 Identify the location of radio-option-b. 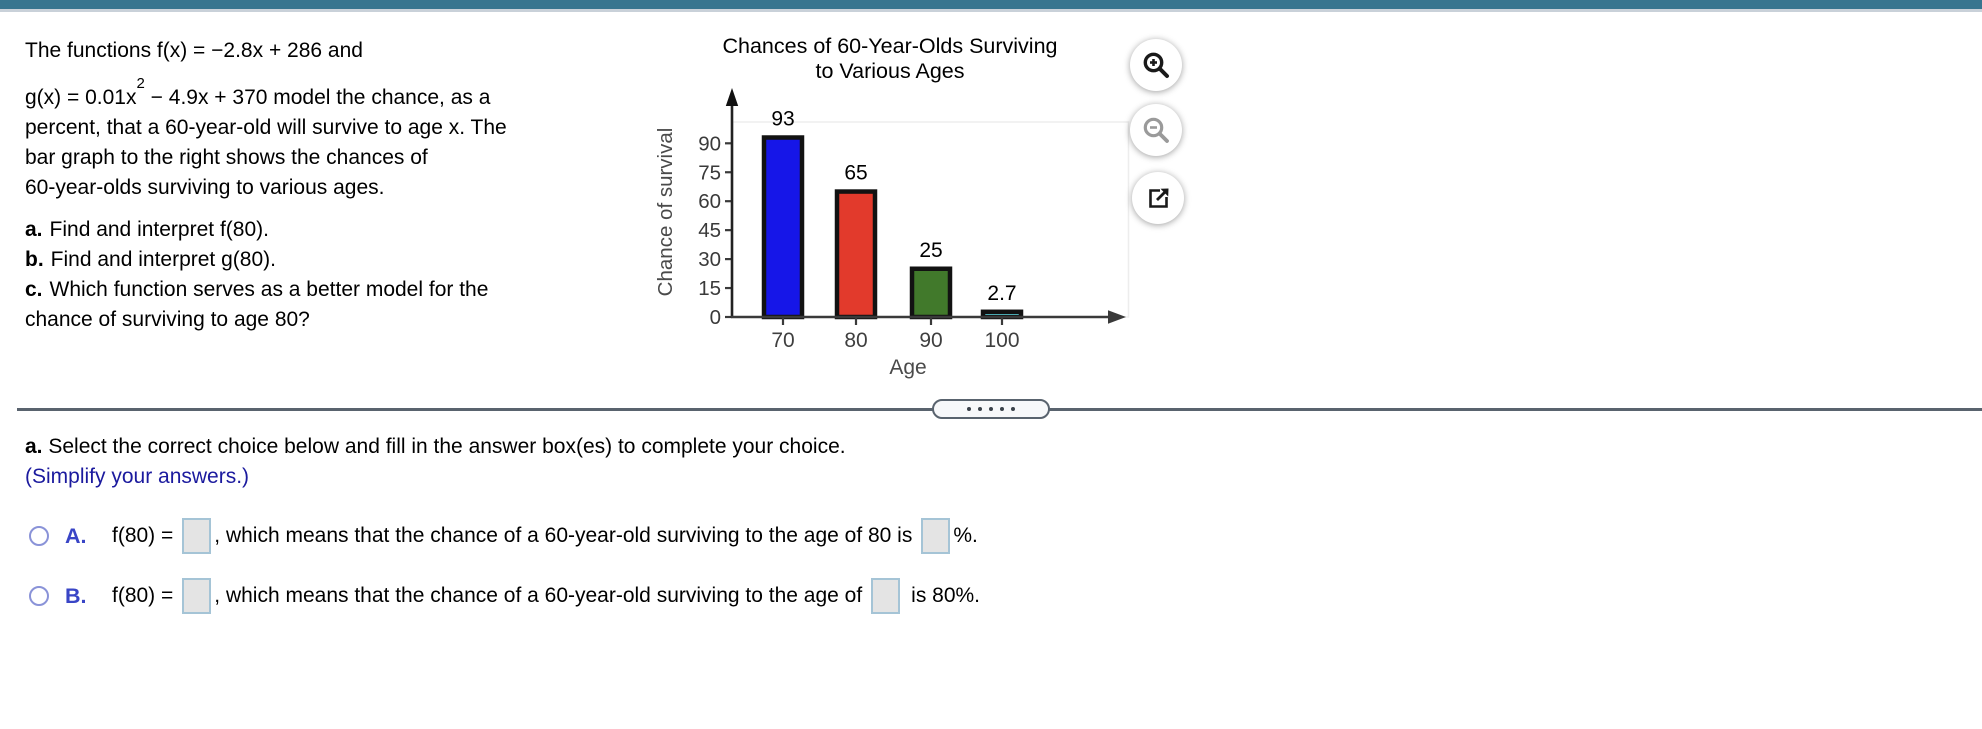
(39, 596).